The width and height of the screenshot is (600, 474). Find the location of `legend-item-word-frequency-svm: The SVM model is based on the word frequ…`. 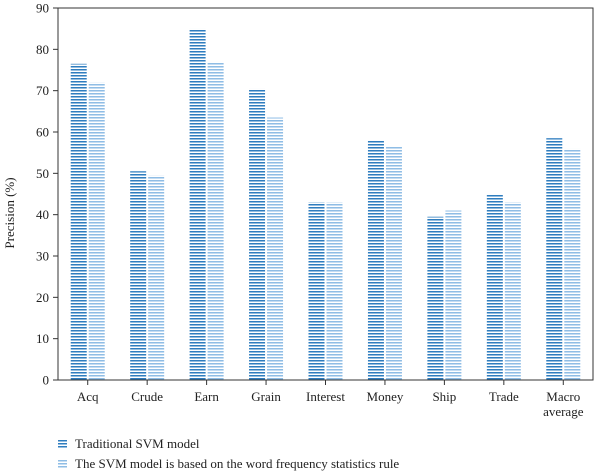

legend-item-word-frequency-svm: The SVM model is based on the word frequ… is located at coordinates (228, 464).